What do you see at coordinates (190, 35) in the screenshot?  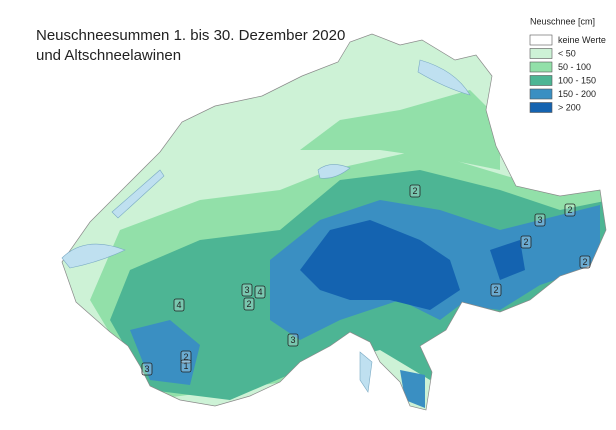 I see `title: Neuschneesummen 1. bis 30. Dezember 2020` at bounding box center [190, 35].